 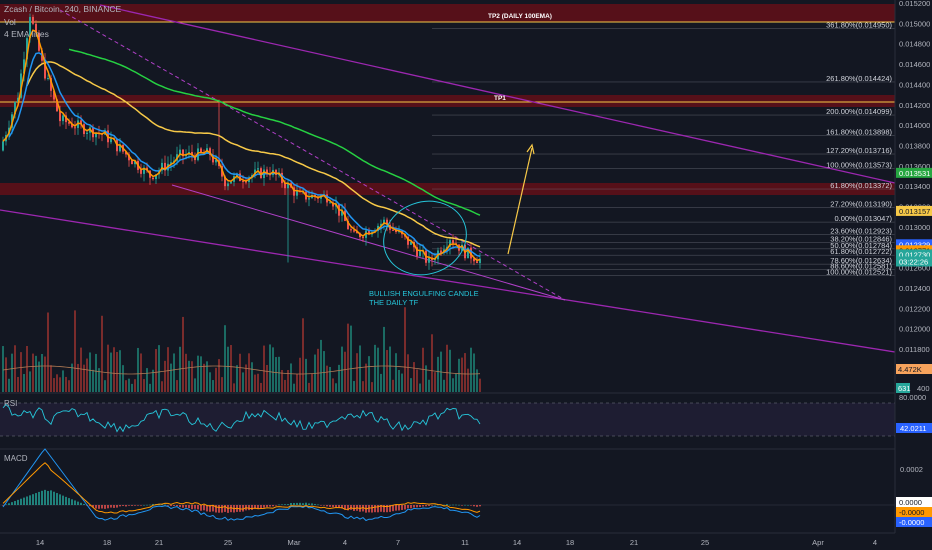 I want to click on macd-line, so click(x=241, y=485).